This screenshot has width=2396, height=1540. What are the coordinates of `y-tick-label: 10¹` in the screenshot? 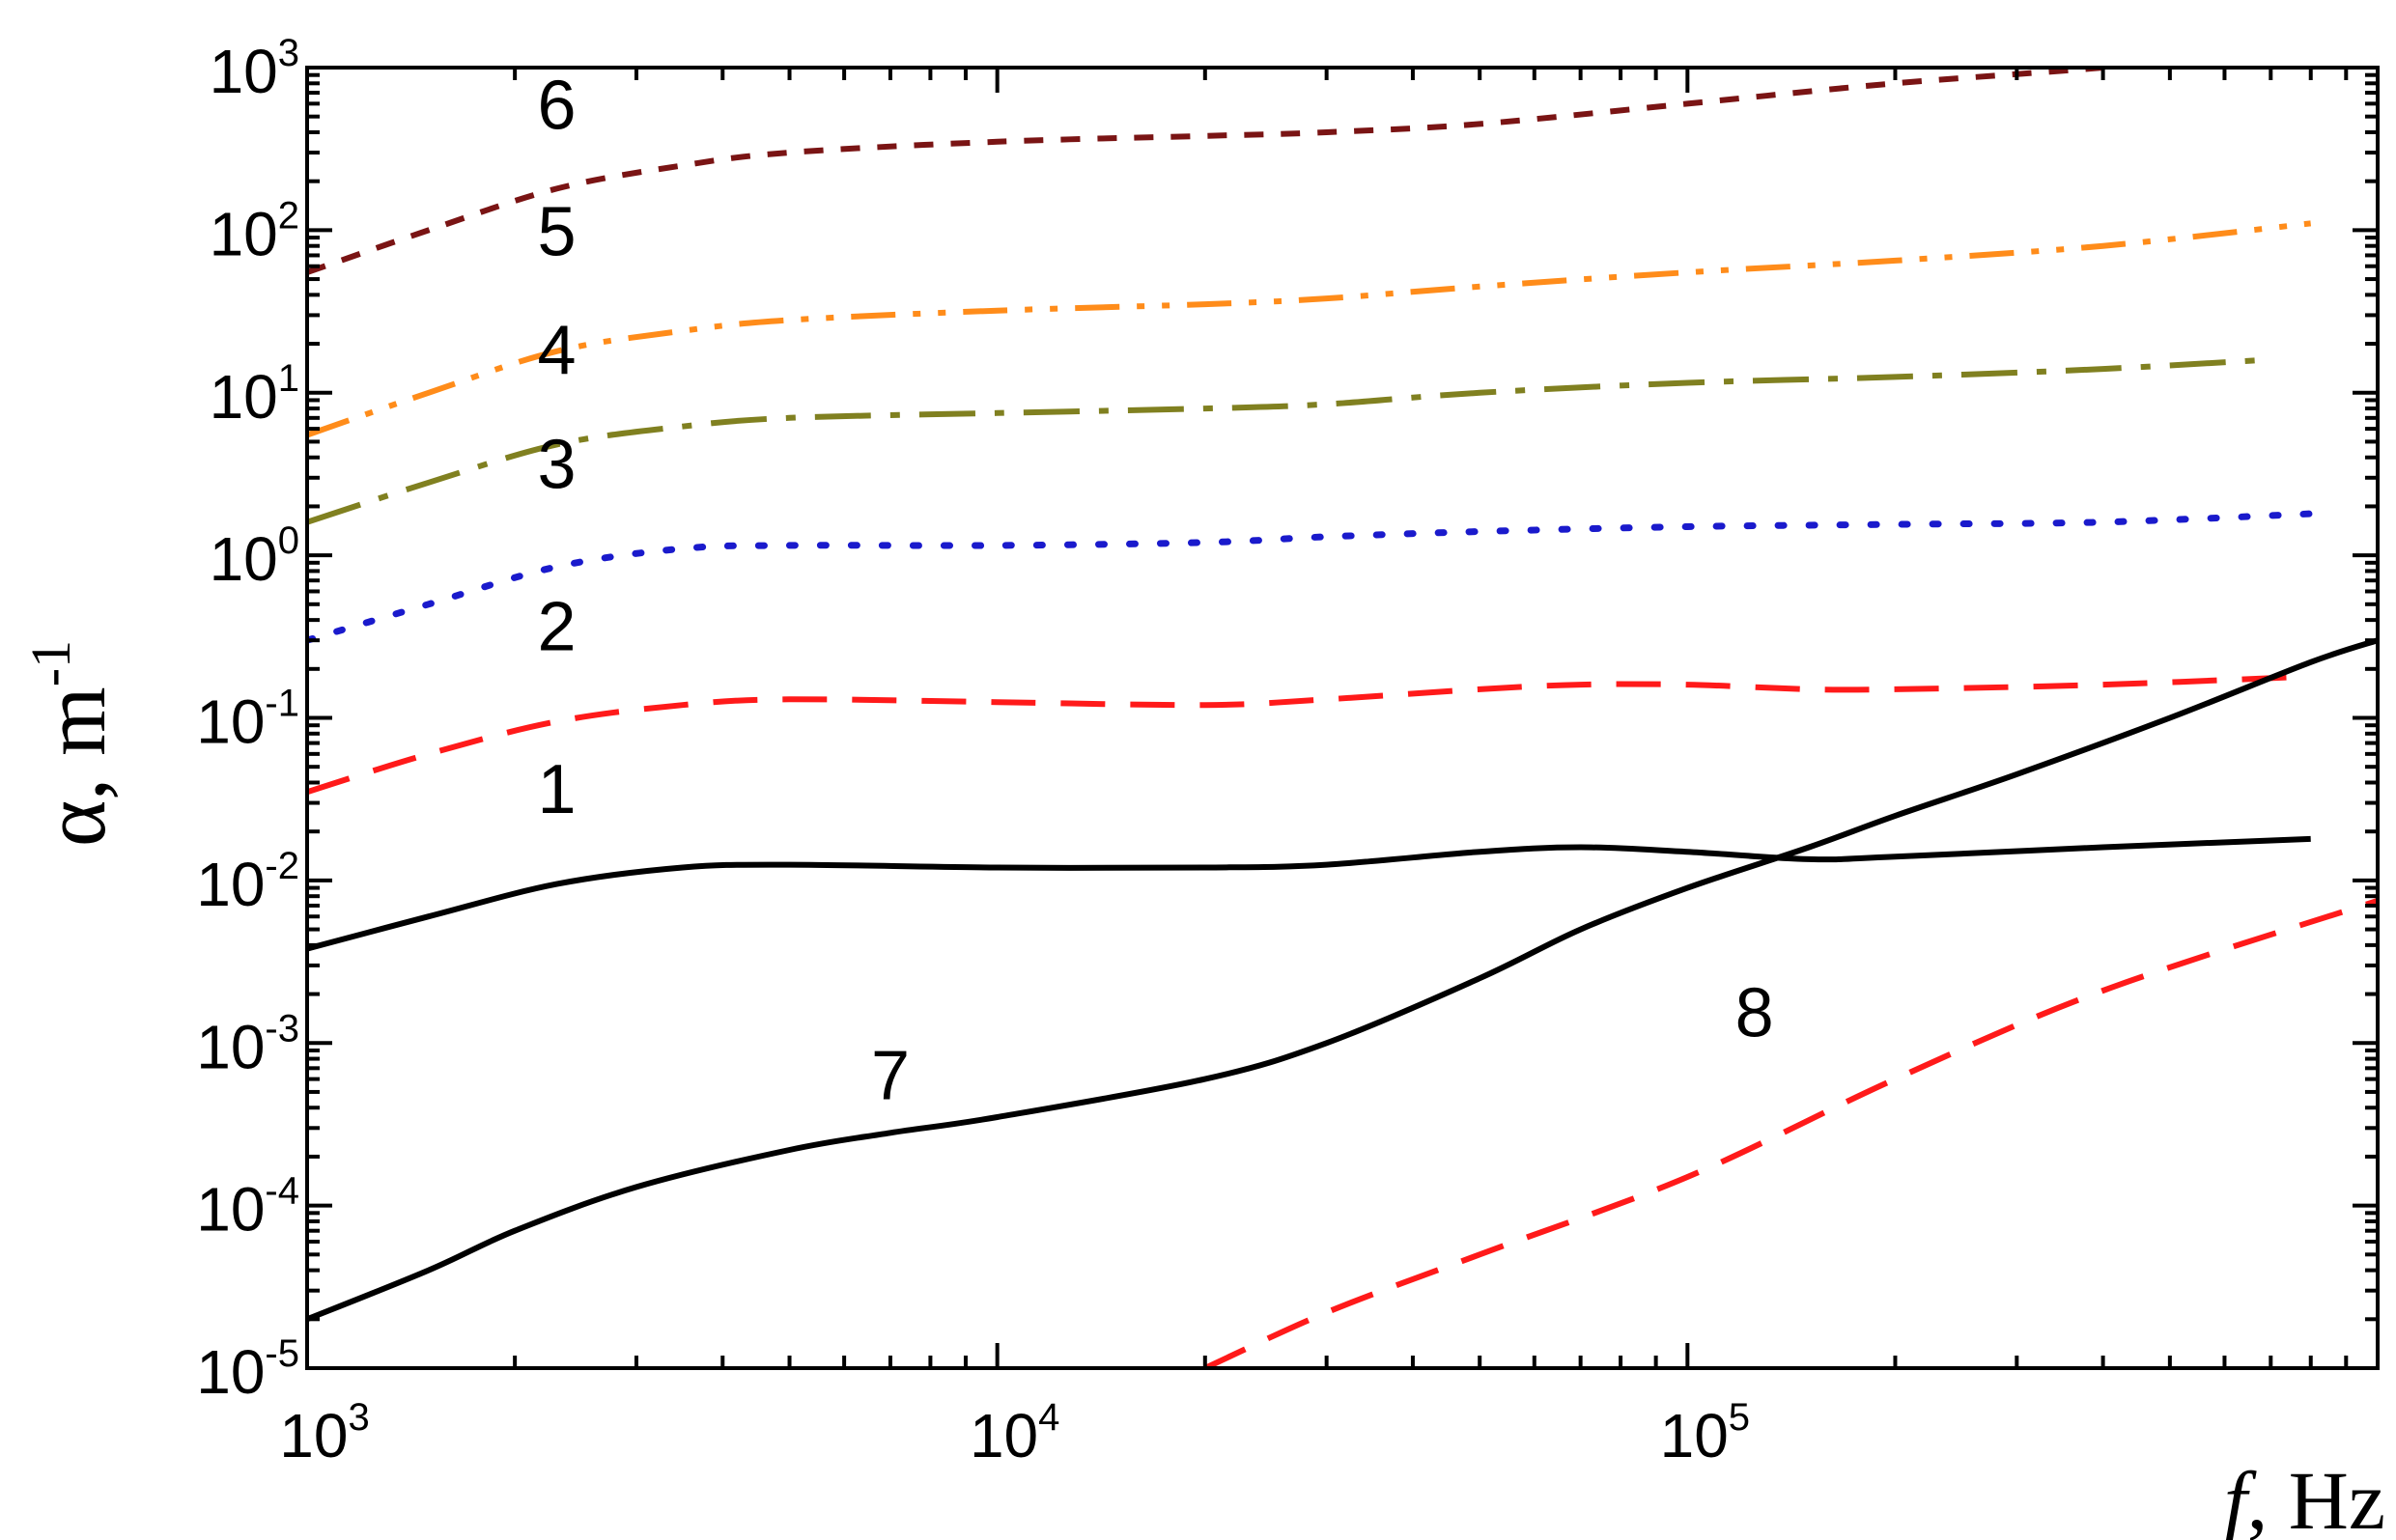 It's located at (255, 395).